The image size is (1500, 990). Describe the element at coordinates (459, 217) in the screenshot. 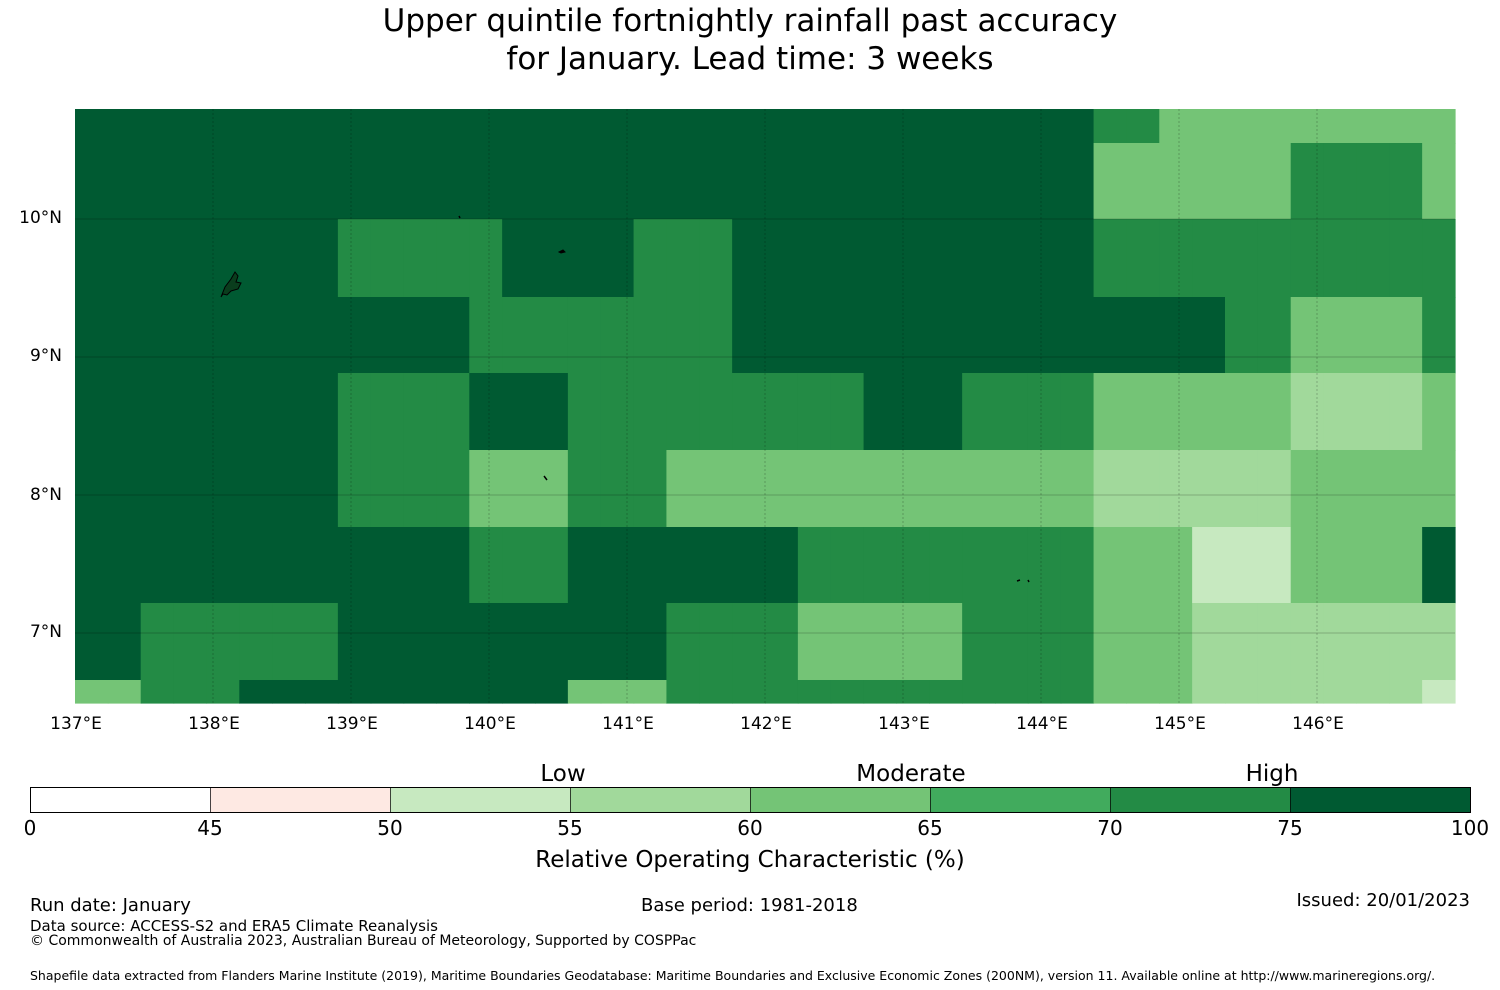

I see `island-small-b` at that location.